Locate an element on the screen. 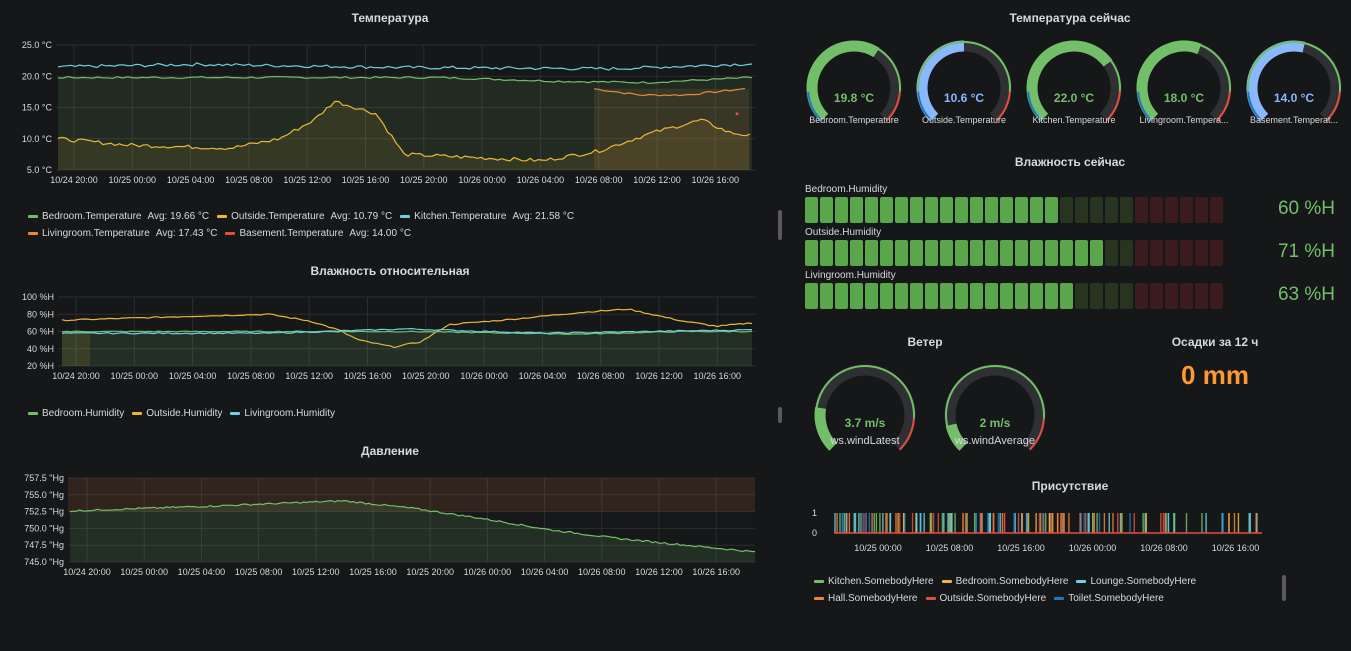 The height and width of the screenshot is (651, 1351). bedroom-area is located at coordinates (407, 348).